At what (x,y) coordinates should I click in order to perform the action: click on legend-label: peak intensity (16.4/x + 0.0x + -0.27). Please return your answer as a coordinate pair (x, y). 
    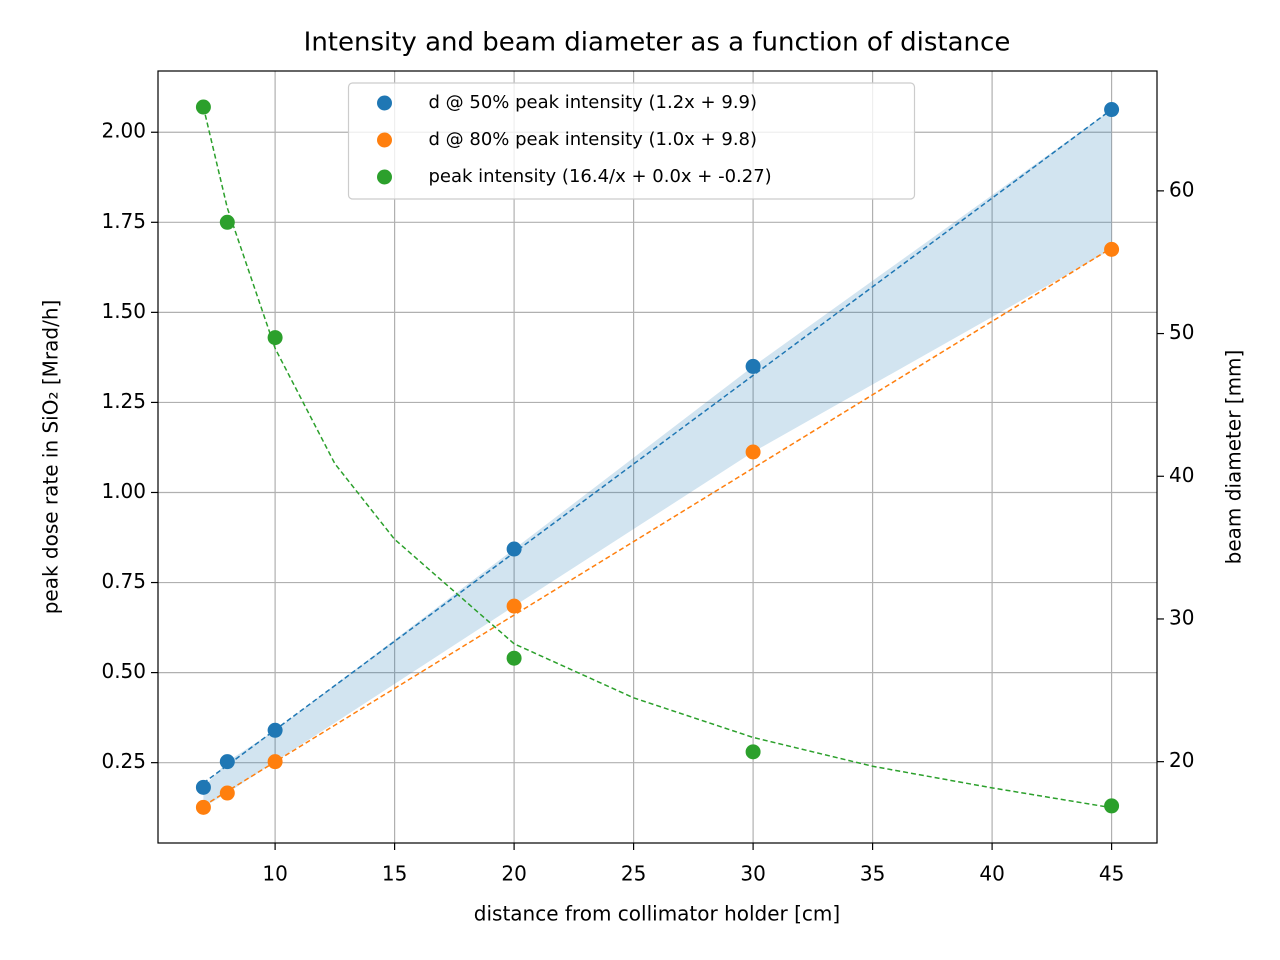
    Looking at the image, I should click on (600, 176).